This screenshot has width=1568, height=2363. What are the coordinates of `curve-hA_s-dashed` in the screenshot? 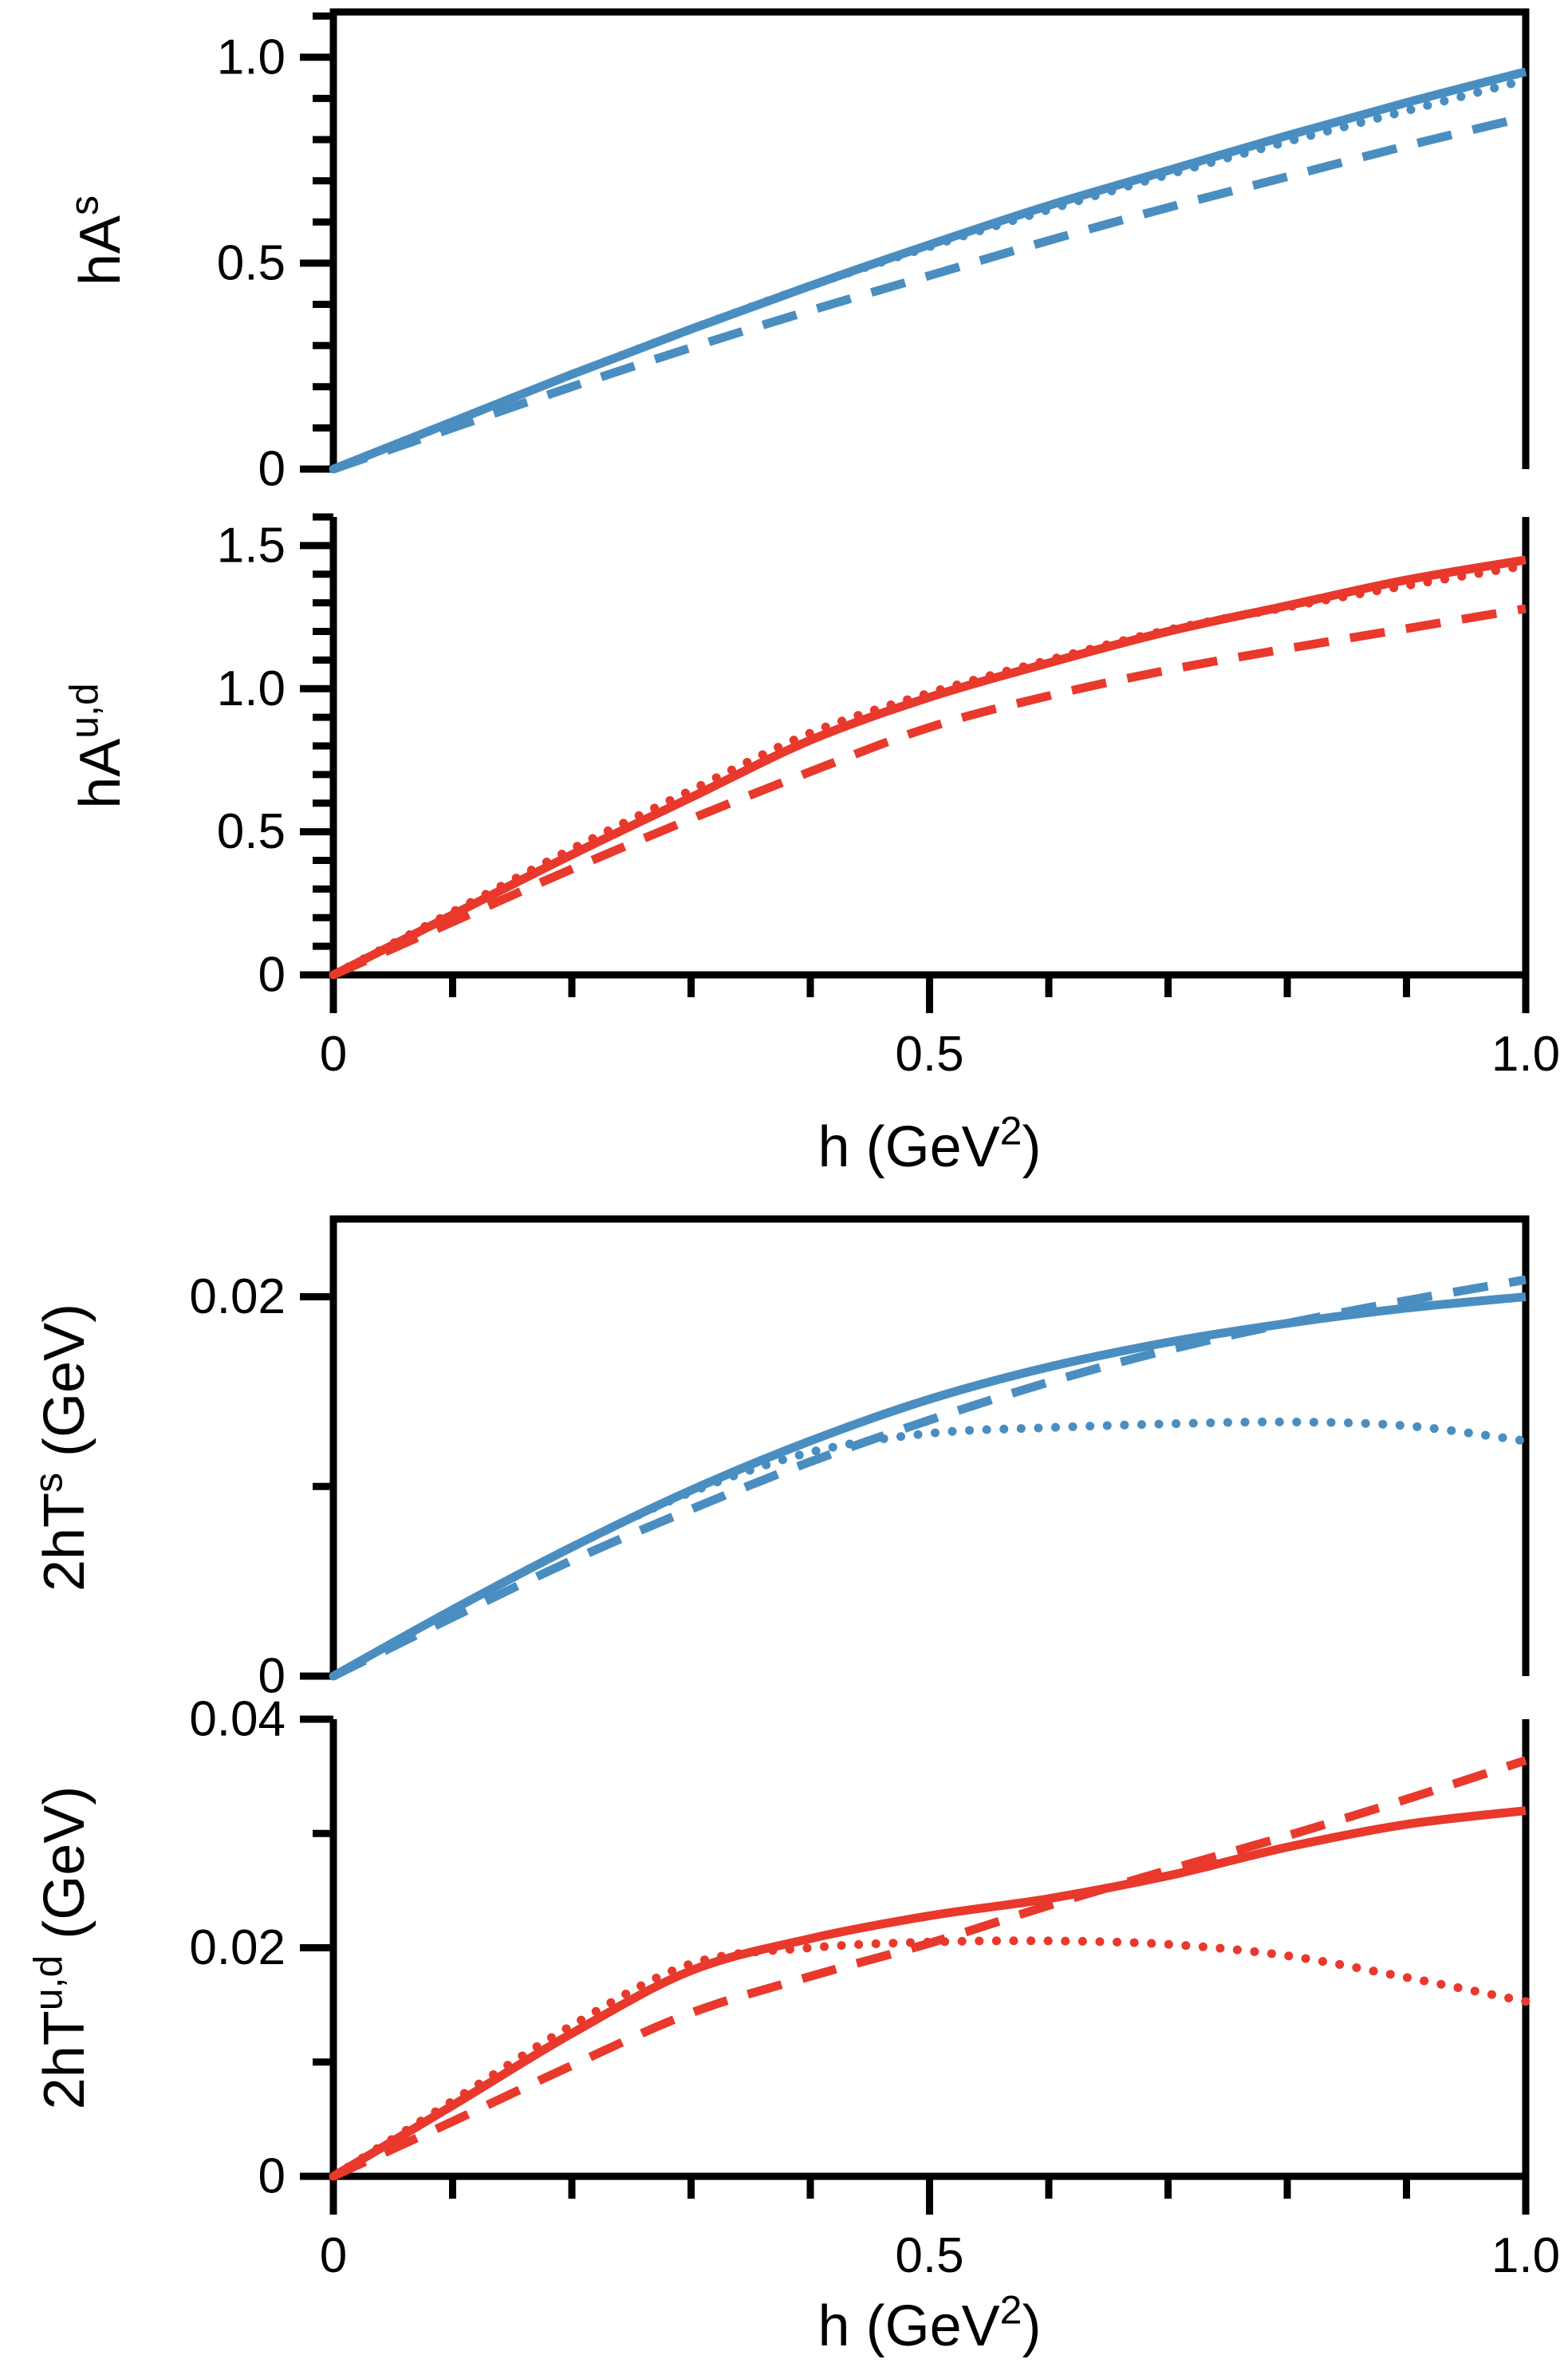 It's located at (929, 293).